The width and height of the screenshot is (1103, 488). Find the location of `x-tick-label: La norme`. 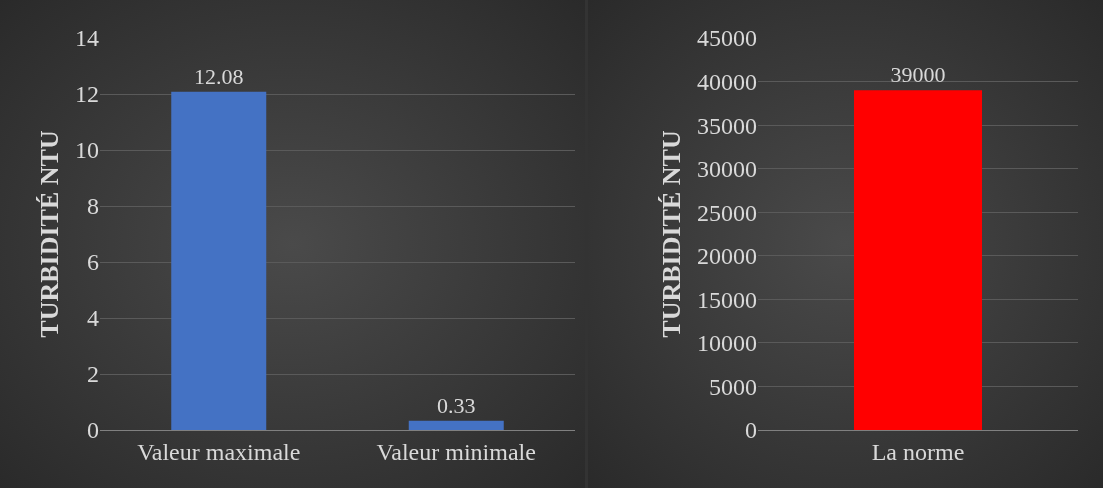

x-tick-label: La norme is located at coordinates (918, 451).